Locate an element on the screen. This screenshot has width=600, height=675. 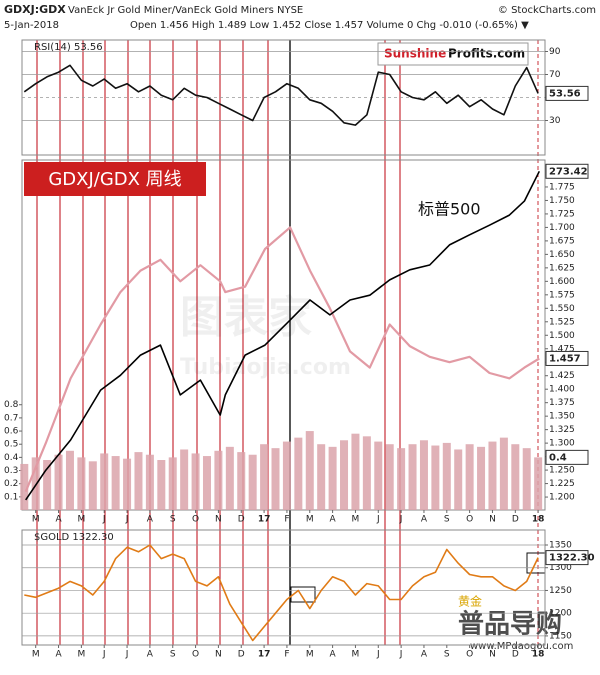
y-tick-label: 90 is located at coordinates (555, 52).